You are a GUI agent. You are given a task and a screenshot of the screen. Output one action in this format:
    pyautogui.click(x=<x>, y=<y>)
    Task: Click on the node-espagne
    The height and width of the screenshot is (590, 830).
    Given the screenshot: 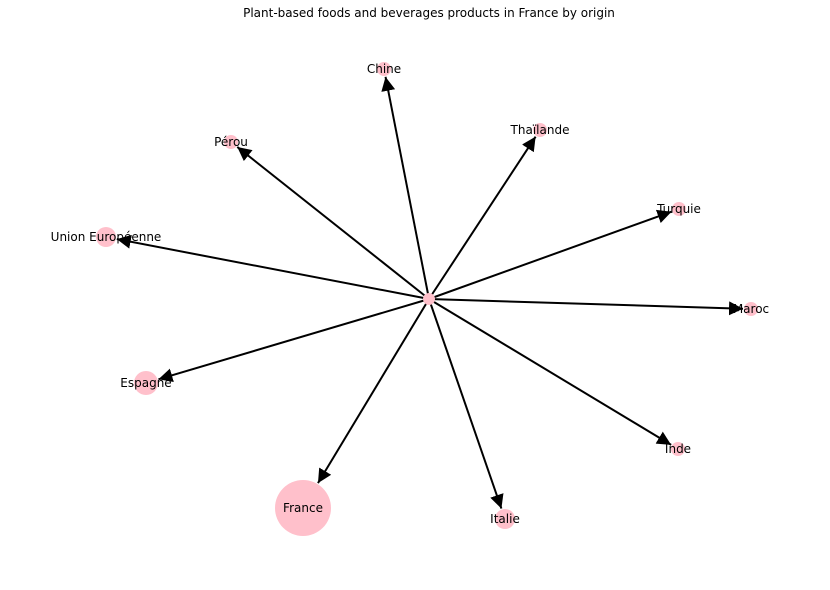 What is the action you would take?
    pyautogui.click(x=146, y=383)
    